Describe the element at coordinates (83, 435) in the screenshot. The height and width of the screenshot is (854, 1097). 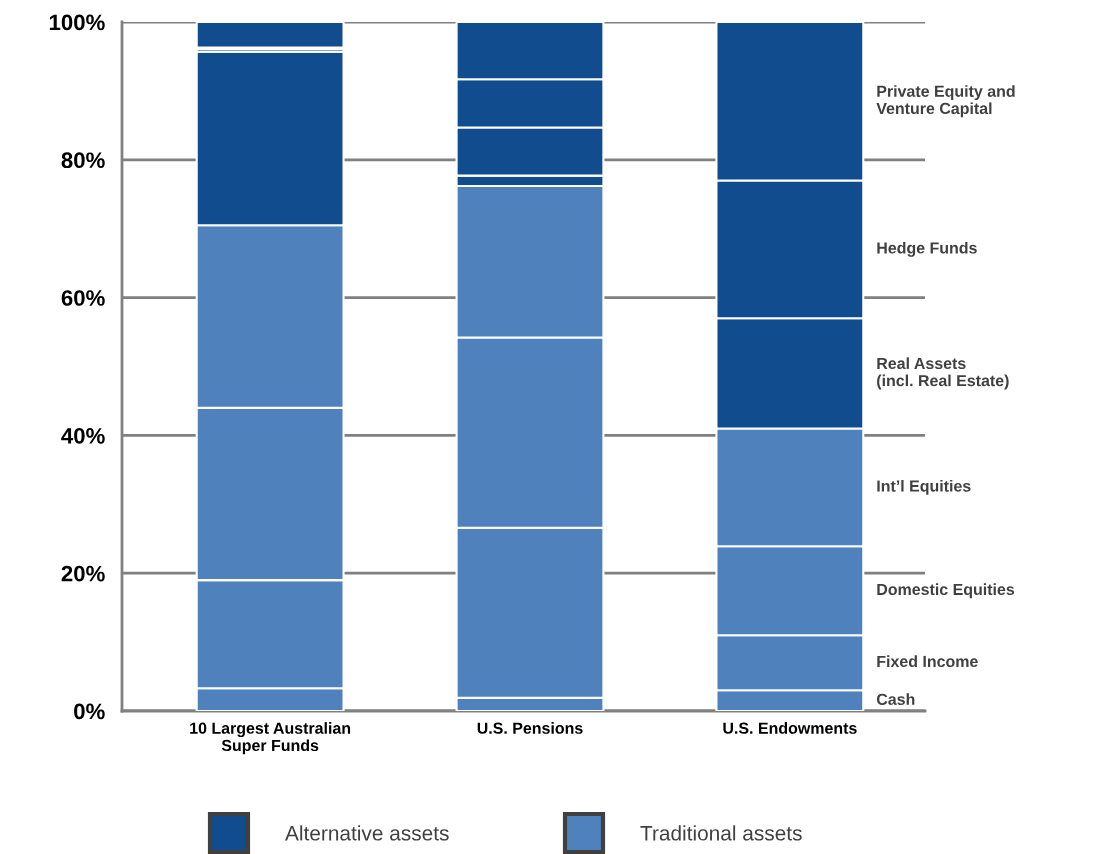
I see `y-tick-label: 40%` at that location.